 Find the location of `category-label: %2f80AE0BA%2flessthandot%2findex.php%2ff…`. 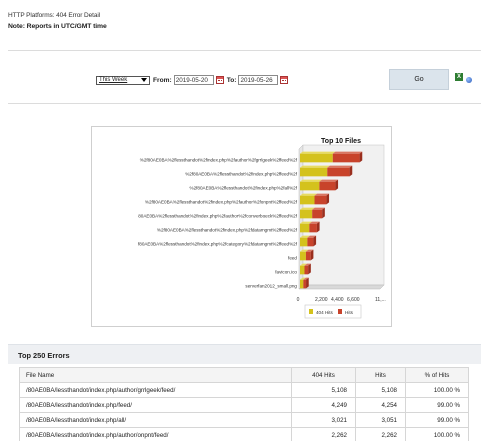

category-label: %2f80AE0BA%2flessthandot%2findex.php%2ff… is located at coordinates (241, 173).